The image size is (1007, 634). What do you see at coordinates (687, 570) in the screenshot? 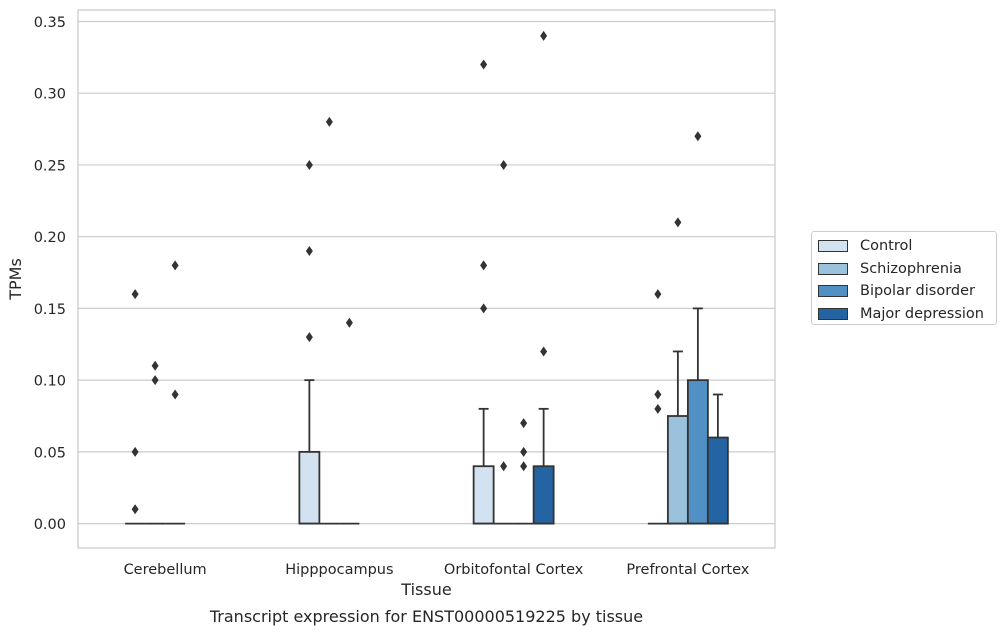
I see `x-tick-label: Prefrontal Cortex` at bounding box center [687, 570].